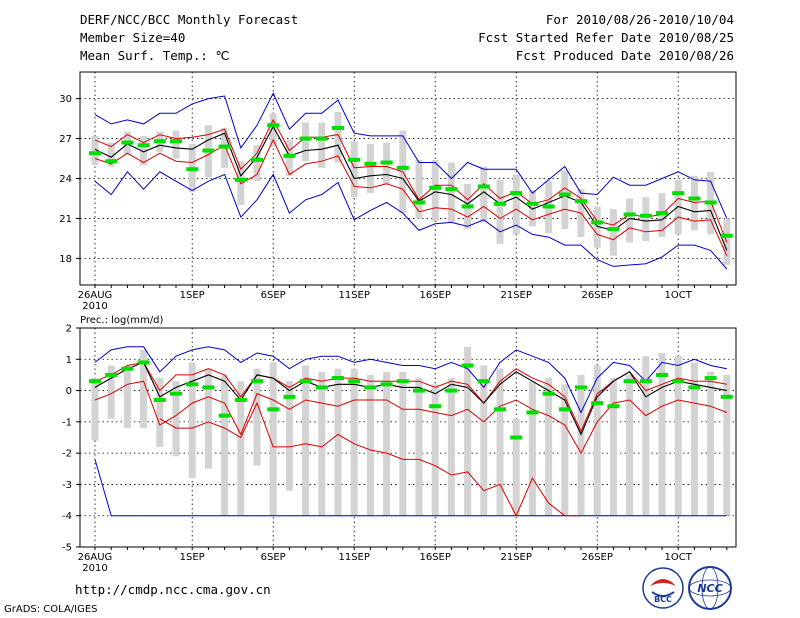  I want to click on temp-ytick-label: 24, so click(65, 179).